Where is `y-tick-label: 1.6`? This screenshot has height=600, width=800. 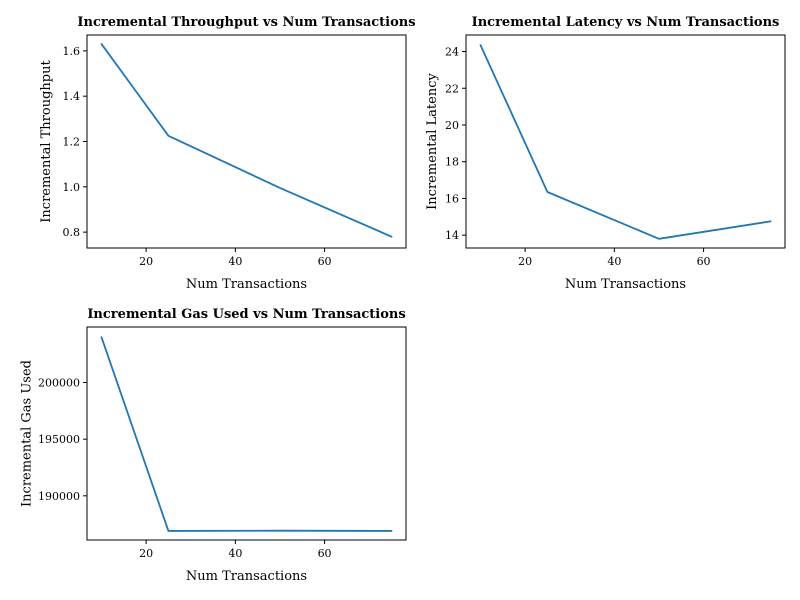
y-tick-label: 1.6 is located at coordinates (72, 51).